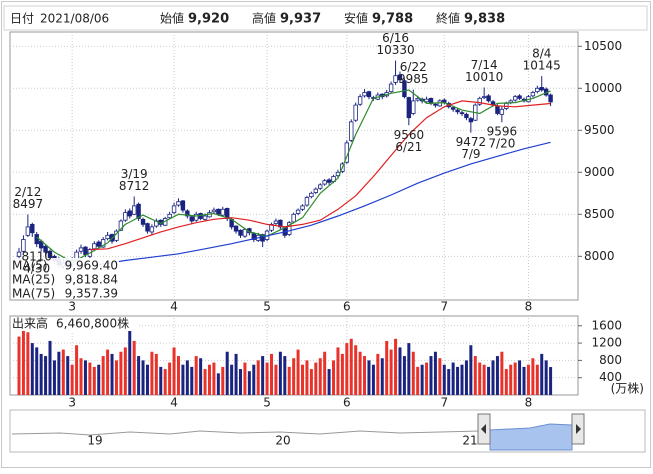 Image resolution: width=653 pixels, height=474 pixels. Describe the element at coordinates (471, 142) in the screenshot. I see `annotation-value: 9472` at that location.